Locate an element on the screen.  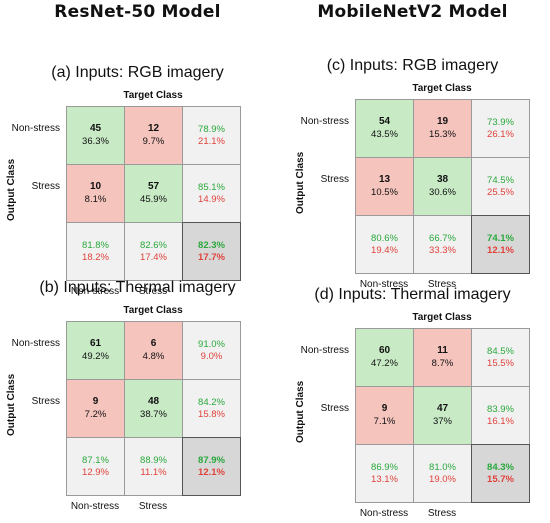
cell-percent: 8.7% is located at coordinates (442, 363).